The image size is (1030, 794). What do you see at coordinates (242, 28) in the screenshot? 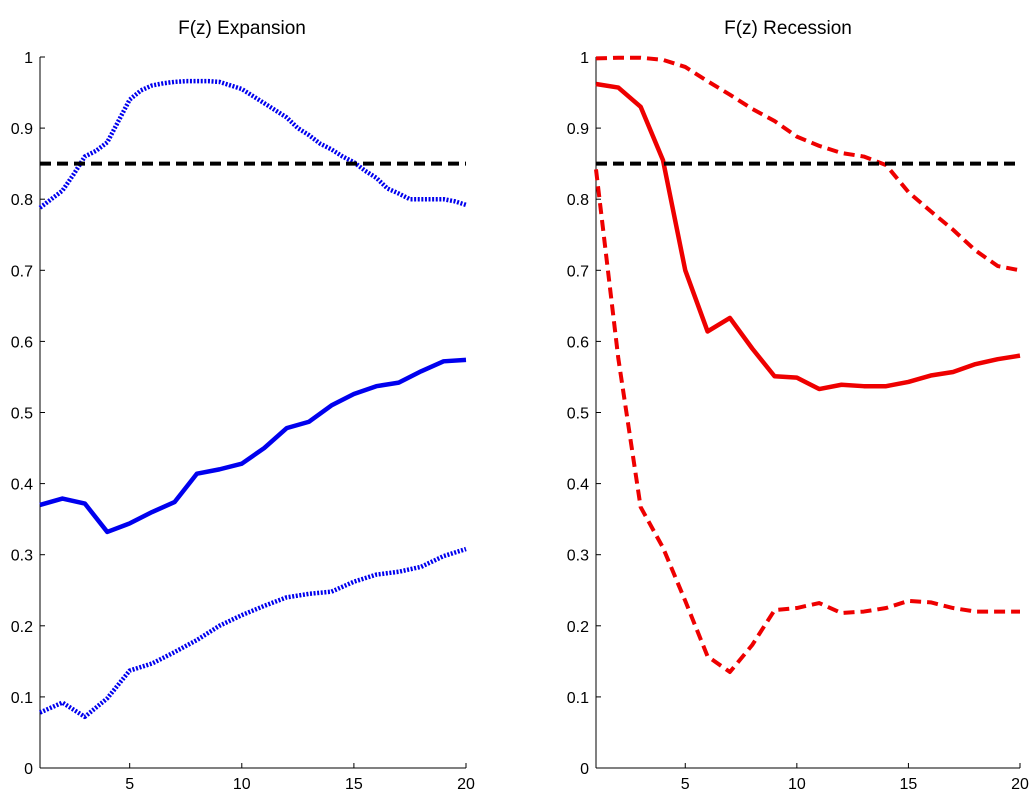
I see `chart-title: F(z) Expansion` at bounding box center [242, 28].